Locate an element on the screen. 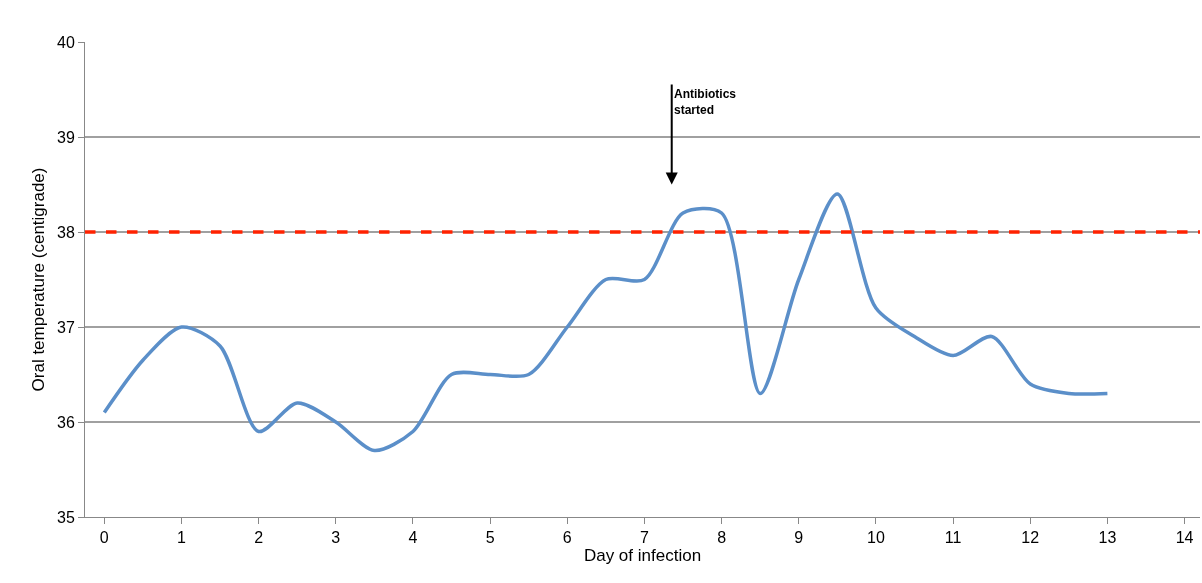 This screenshot has height=583, width=1202. x-tick-label: 3 is located at coordinates (336, 538).